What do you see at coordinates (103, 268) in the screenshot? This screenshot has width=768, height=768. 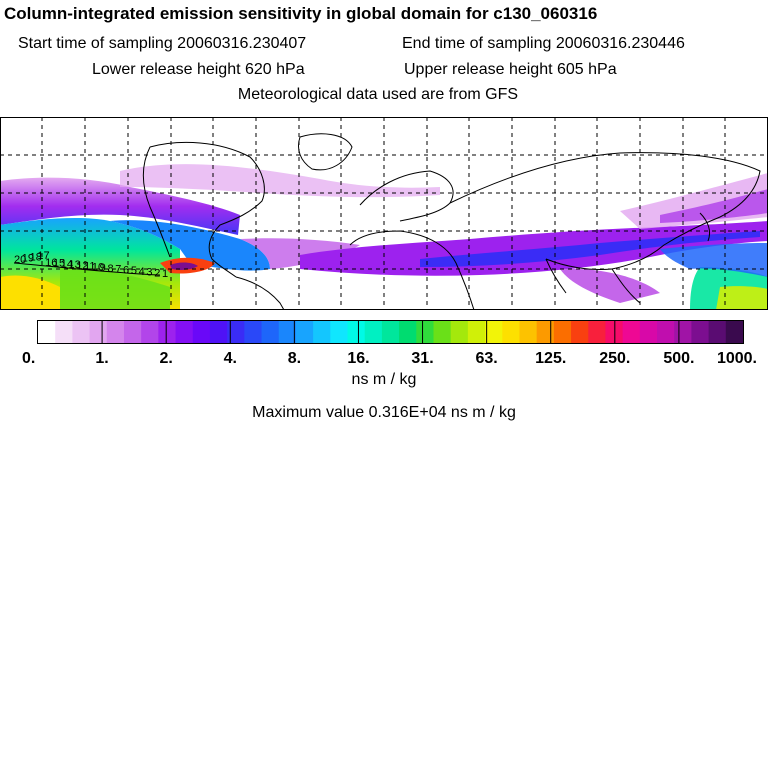 I see `trajectory-label: 9` at bounding box center [103, 268].